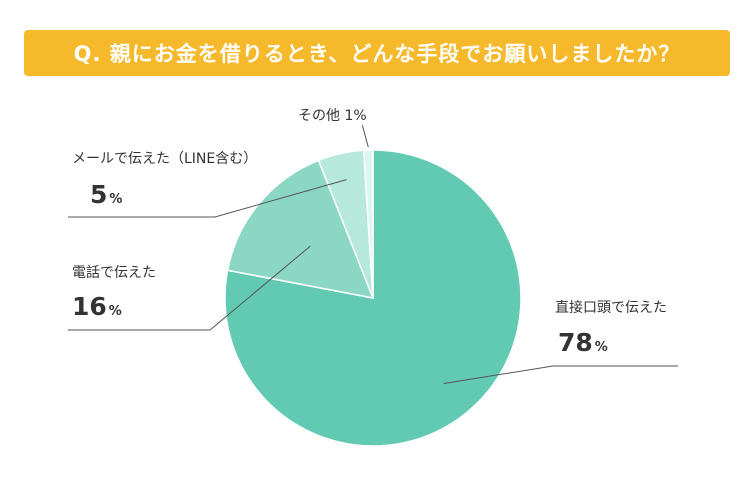 The width and height of the screenshot is (750, 480). I want to click on slice-value-0: 78%, so click(583, 342).